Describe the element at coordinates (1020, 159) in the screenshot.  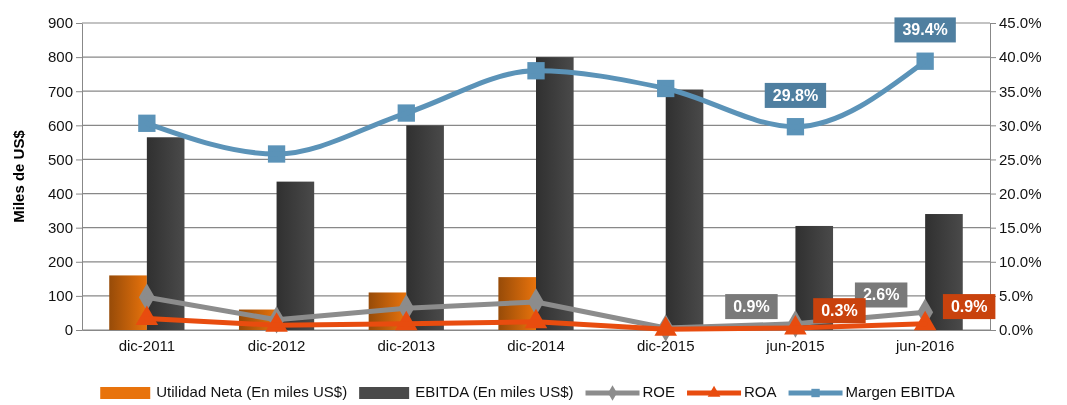
I see `y2-tick-label: 25.0%` at that location.